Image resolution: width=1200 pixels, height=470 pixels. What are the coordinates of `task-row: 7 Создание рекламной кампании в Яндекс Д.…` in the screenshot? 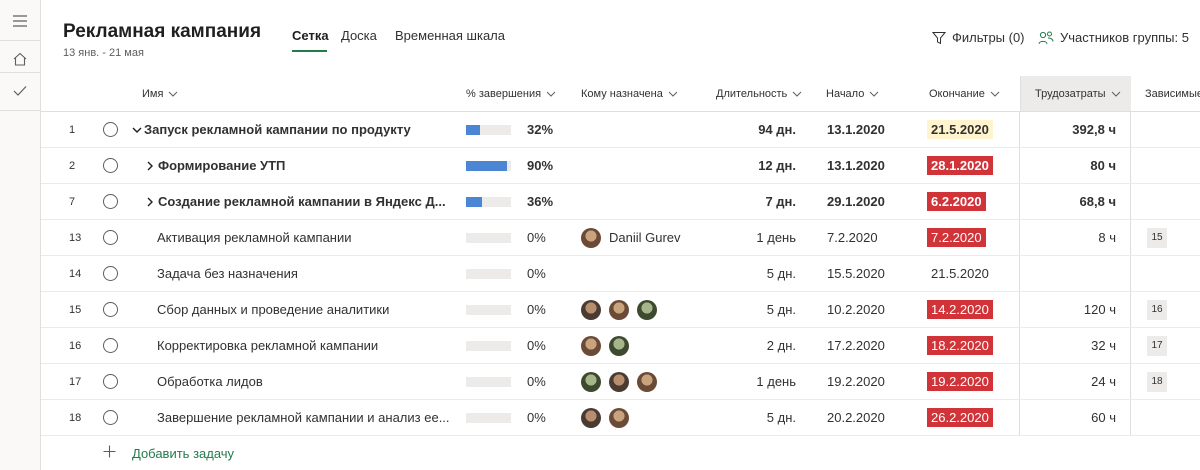 It's located at (620, 202).